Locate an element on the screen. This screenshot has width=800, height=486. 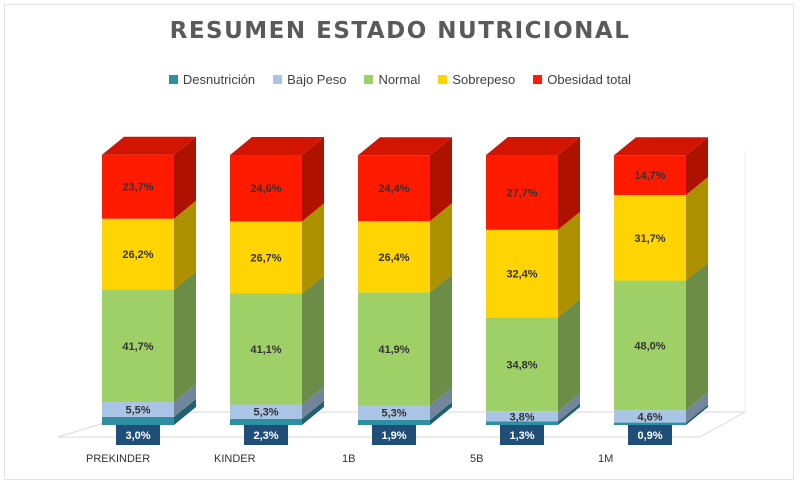
data-label: 41,7% is located at coordinates (137, 347).